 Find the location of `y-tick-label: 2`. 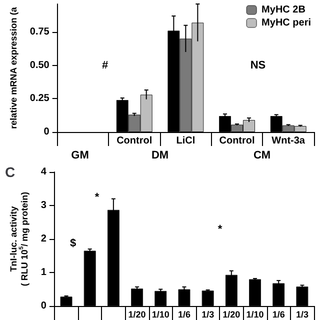

y-tick-label: 2 is located at coordinates (43, 239).